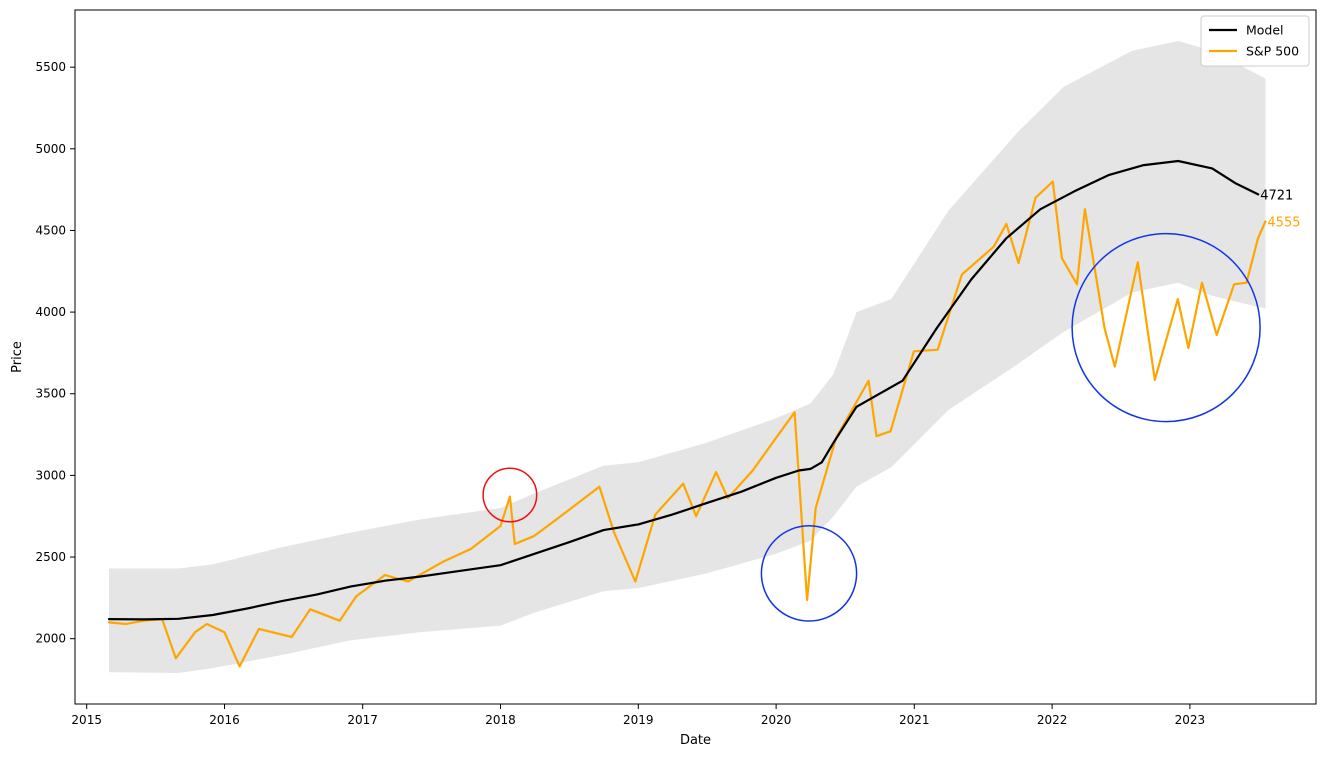 This screenshot has height=757, width=1324. Describe the element at coordinates (362, 720) in the screenshot. I see `x-tick-label: 2017` at that location.